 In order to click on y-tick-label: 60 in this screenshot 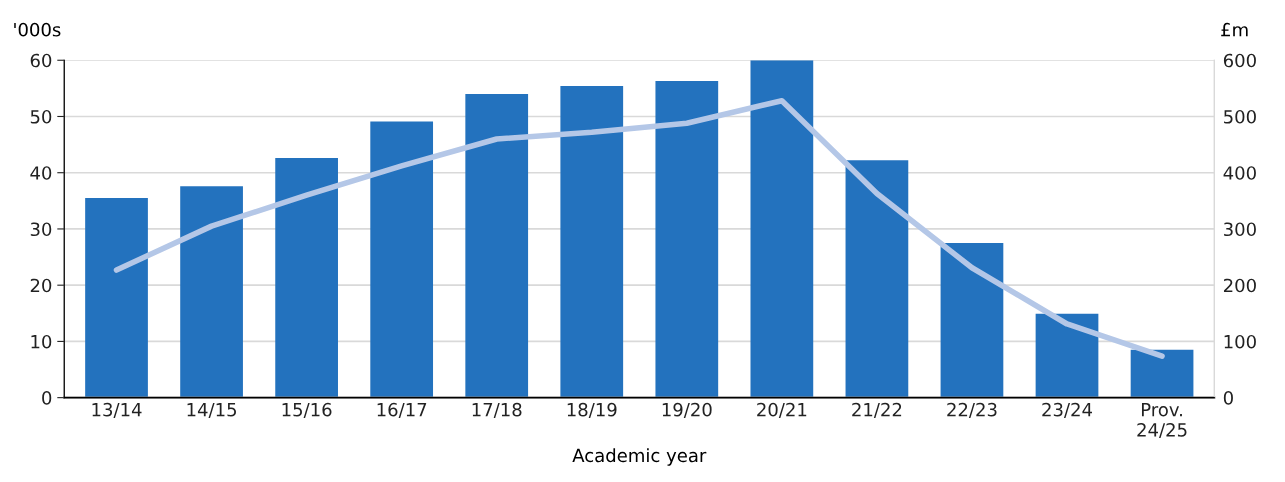, I will do `click(41, 60)`.